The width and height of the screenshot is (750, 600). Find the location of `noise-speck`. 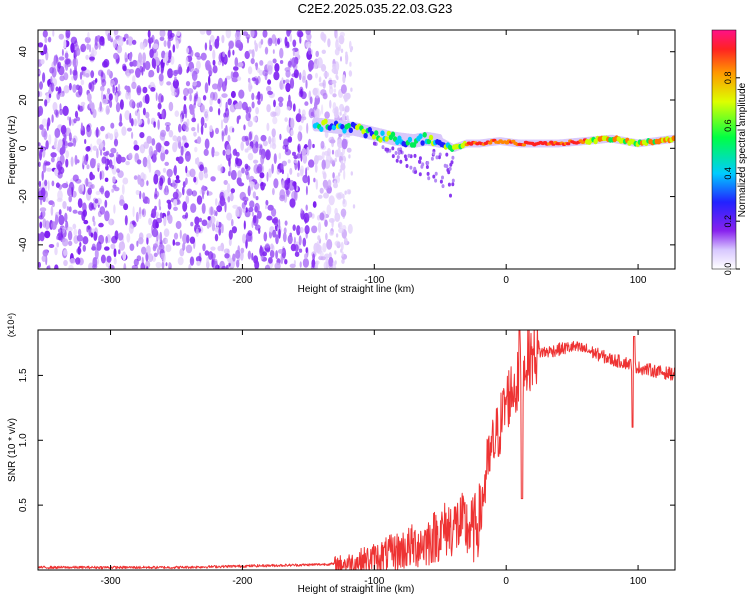

noise-speck is located at coordinates (335, 252).